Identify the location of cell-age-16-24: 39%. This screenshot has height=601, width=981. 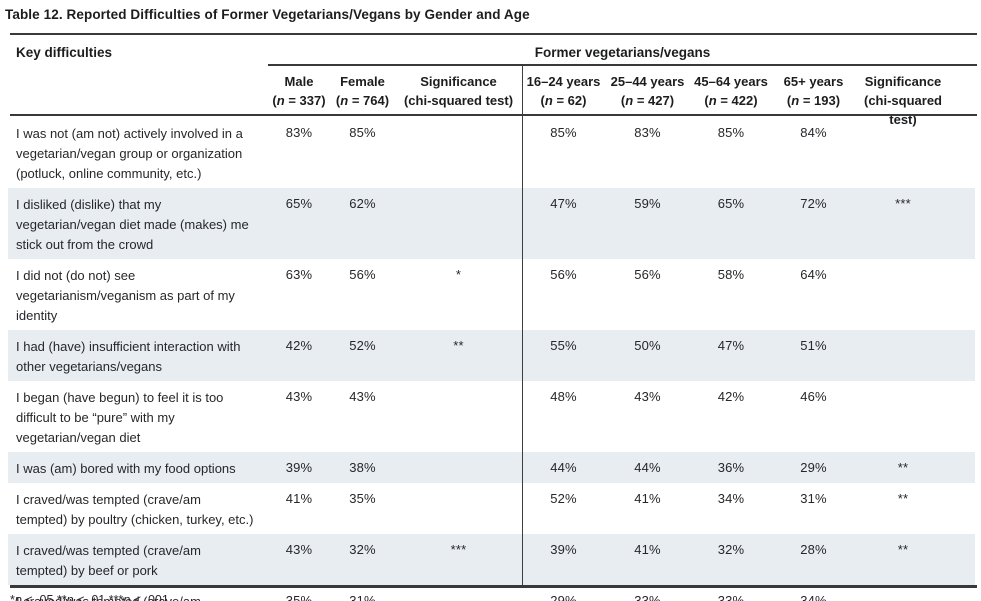
(563, 549).